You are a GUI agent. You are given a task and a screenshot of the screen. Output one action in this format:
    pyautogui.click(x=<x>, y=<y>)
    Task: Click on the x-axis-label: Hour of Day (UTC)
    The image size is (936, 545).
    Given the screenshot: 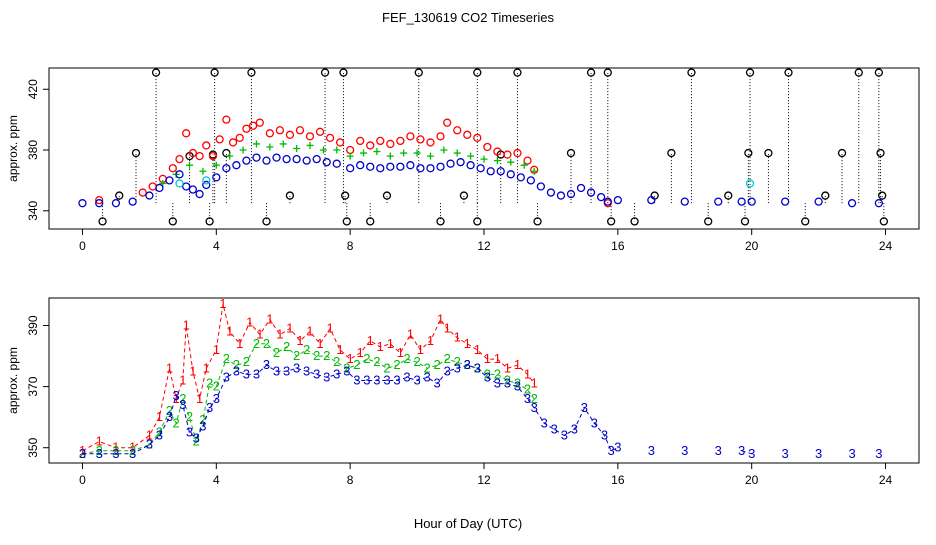 What is the action you would take?
    pyautogui.click(x=468, y=523)
    